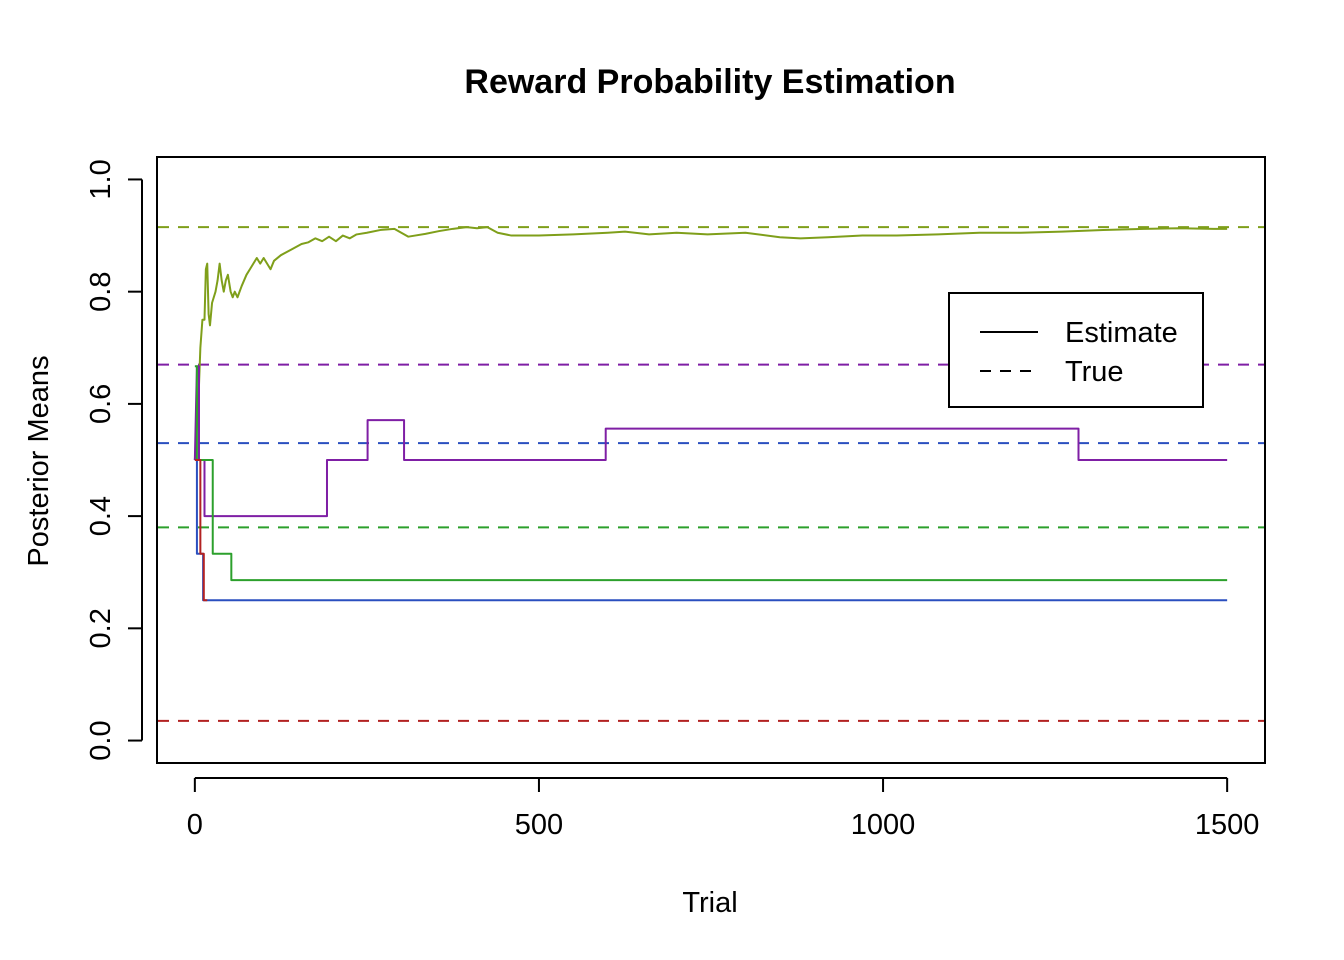  I want to click on y-axis: 0.0 0.2 0.4 0.6 0.8 1.0, so click(114, 460).